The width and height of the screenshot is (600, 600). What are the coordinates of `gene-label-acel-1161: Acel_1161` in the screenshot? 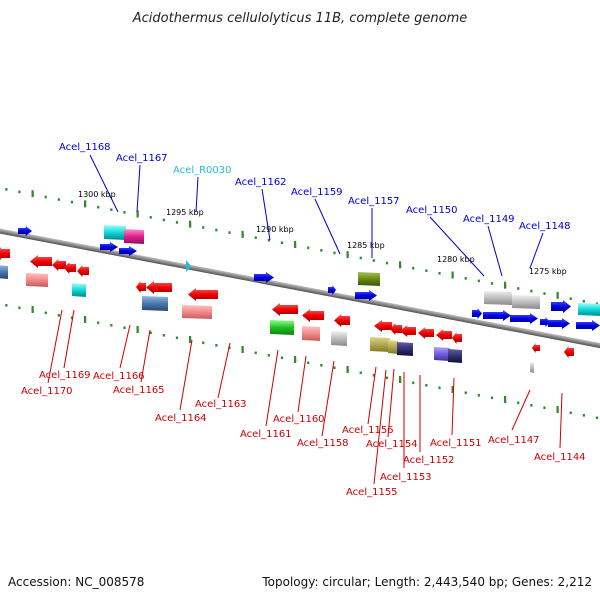 It's located at (266, 434).